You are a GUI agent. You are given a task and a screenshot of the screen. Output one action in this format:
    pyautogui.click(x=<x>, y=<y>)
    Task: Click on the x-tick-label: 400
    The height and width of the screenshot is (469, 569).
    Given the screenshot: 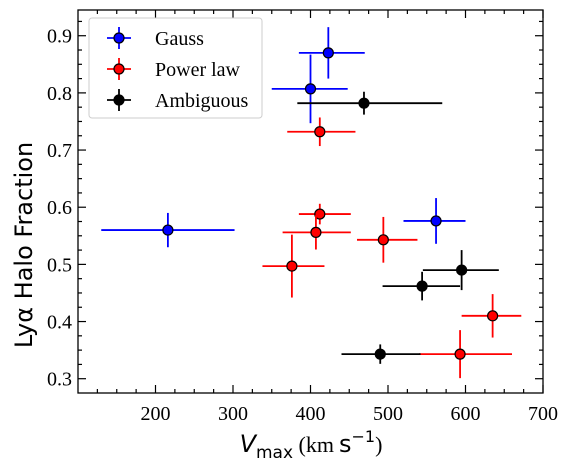 What is the action you would take?
    pyautogui.click(x=311, y=414)
    